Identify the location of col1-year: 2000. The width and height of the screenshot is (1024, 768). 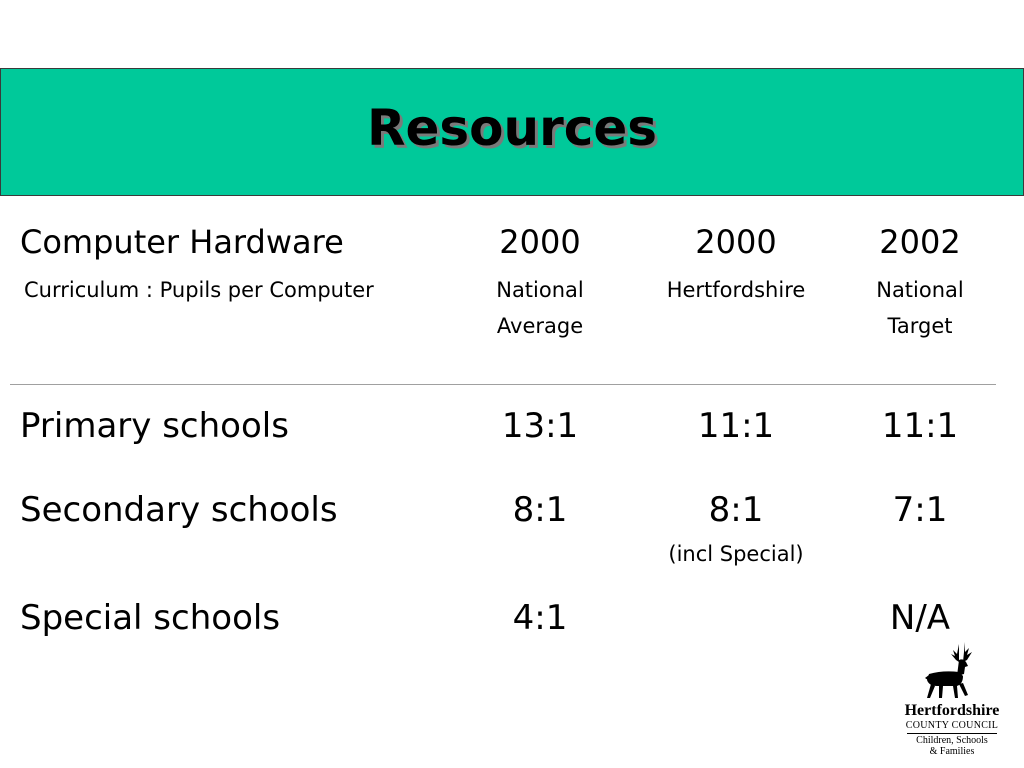
(540, 242).